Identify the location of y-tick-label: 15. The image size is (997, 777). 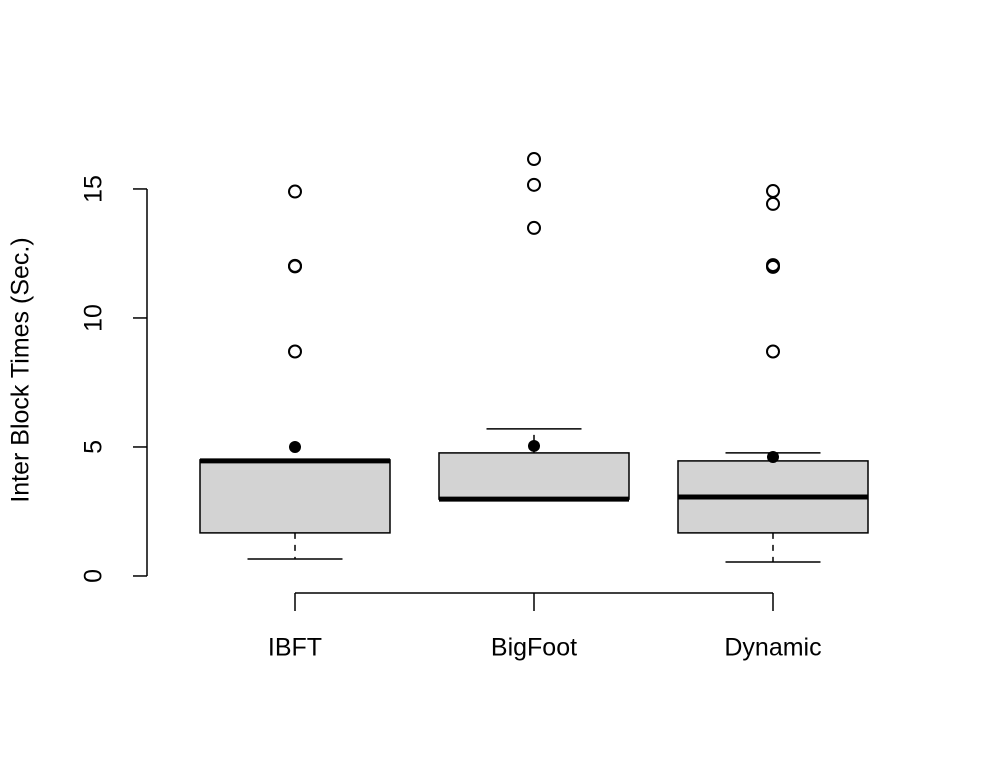
(94, 189).